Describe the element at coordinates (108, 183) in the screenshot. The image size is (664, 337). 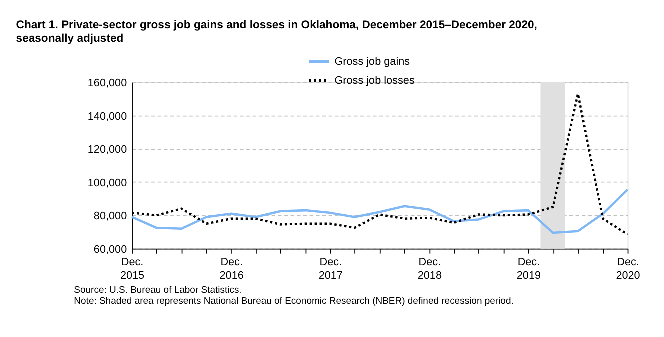
I see `y-tick-label: 100,000` at that location.